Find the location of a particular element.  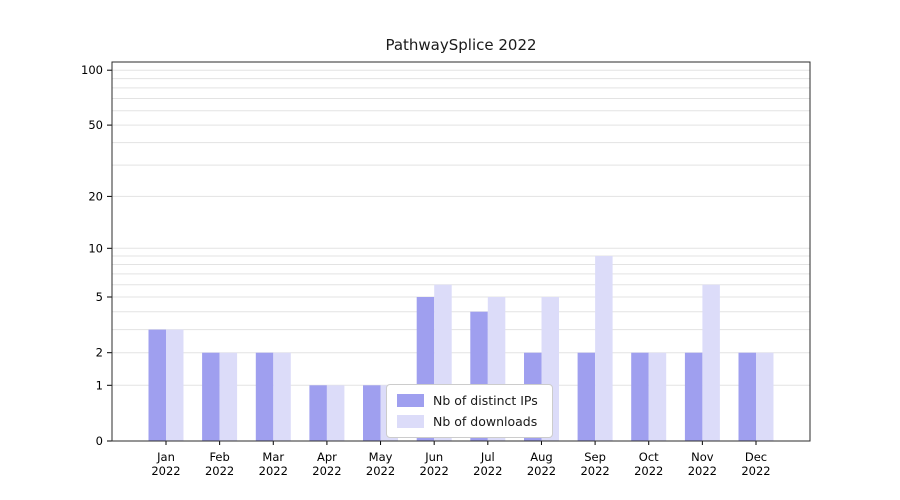

x-tick-label-month: Dec is located at coordinates (756, 457).